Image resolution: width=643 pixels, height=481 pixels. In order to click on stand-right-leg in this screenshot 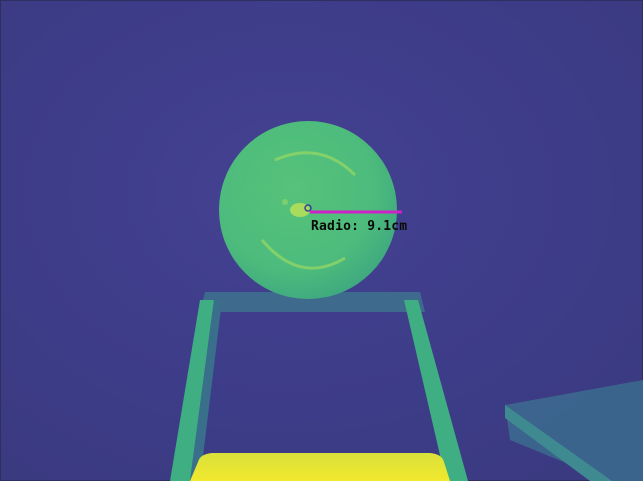, I will do `click(436, 390)`.